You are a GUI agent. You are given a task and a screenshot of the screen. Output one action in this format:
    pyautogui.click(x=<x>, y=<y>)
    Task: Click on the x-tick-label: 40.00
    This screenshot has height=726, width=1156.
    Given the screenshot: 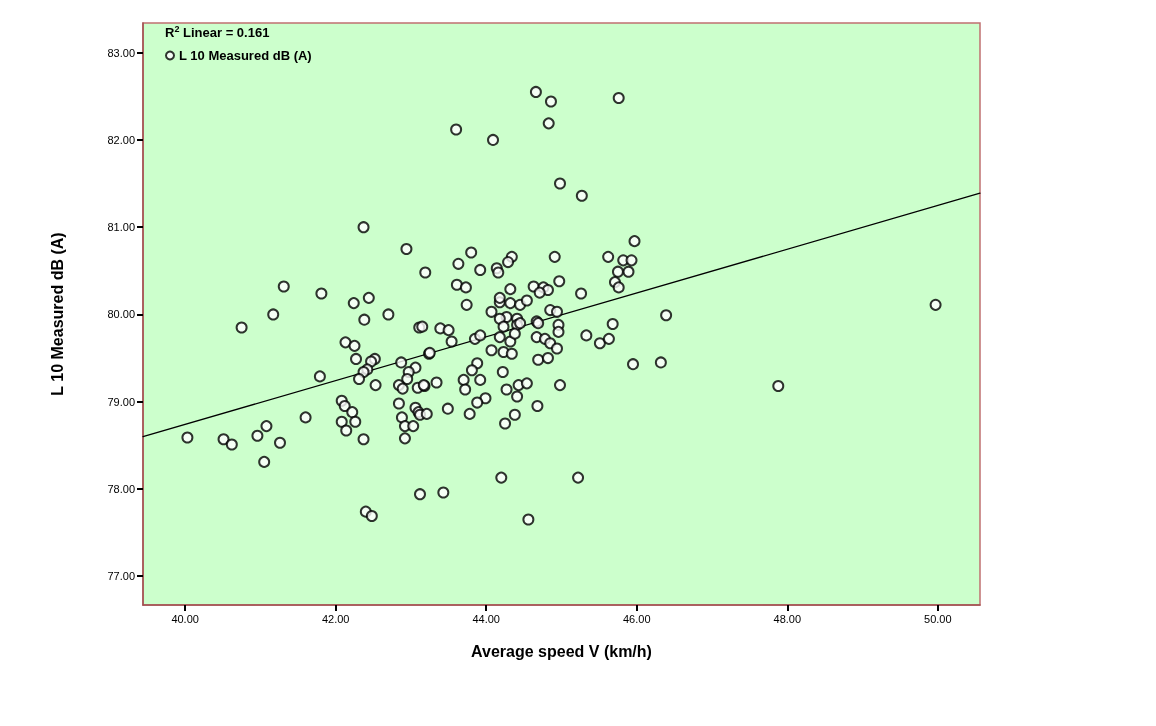 What is the action you would take?
    pyautogui.click(x=185, y=618)
    